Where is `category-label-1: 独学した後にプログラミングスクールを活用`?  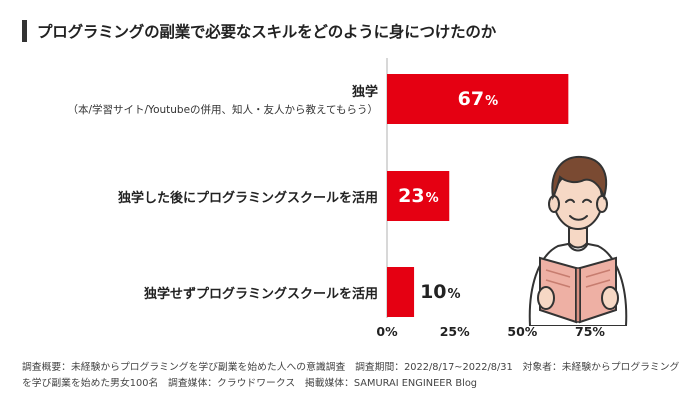
category-label-1: 独学した後にプログラミングスクールを活用 is located at coordinates (248, 196).